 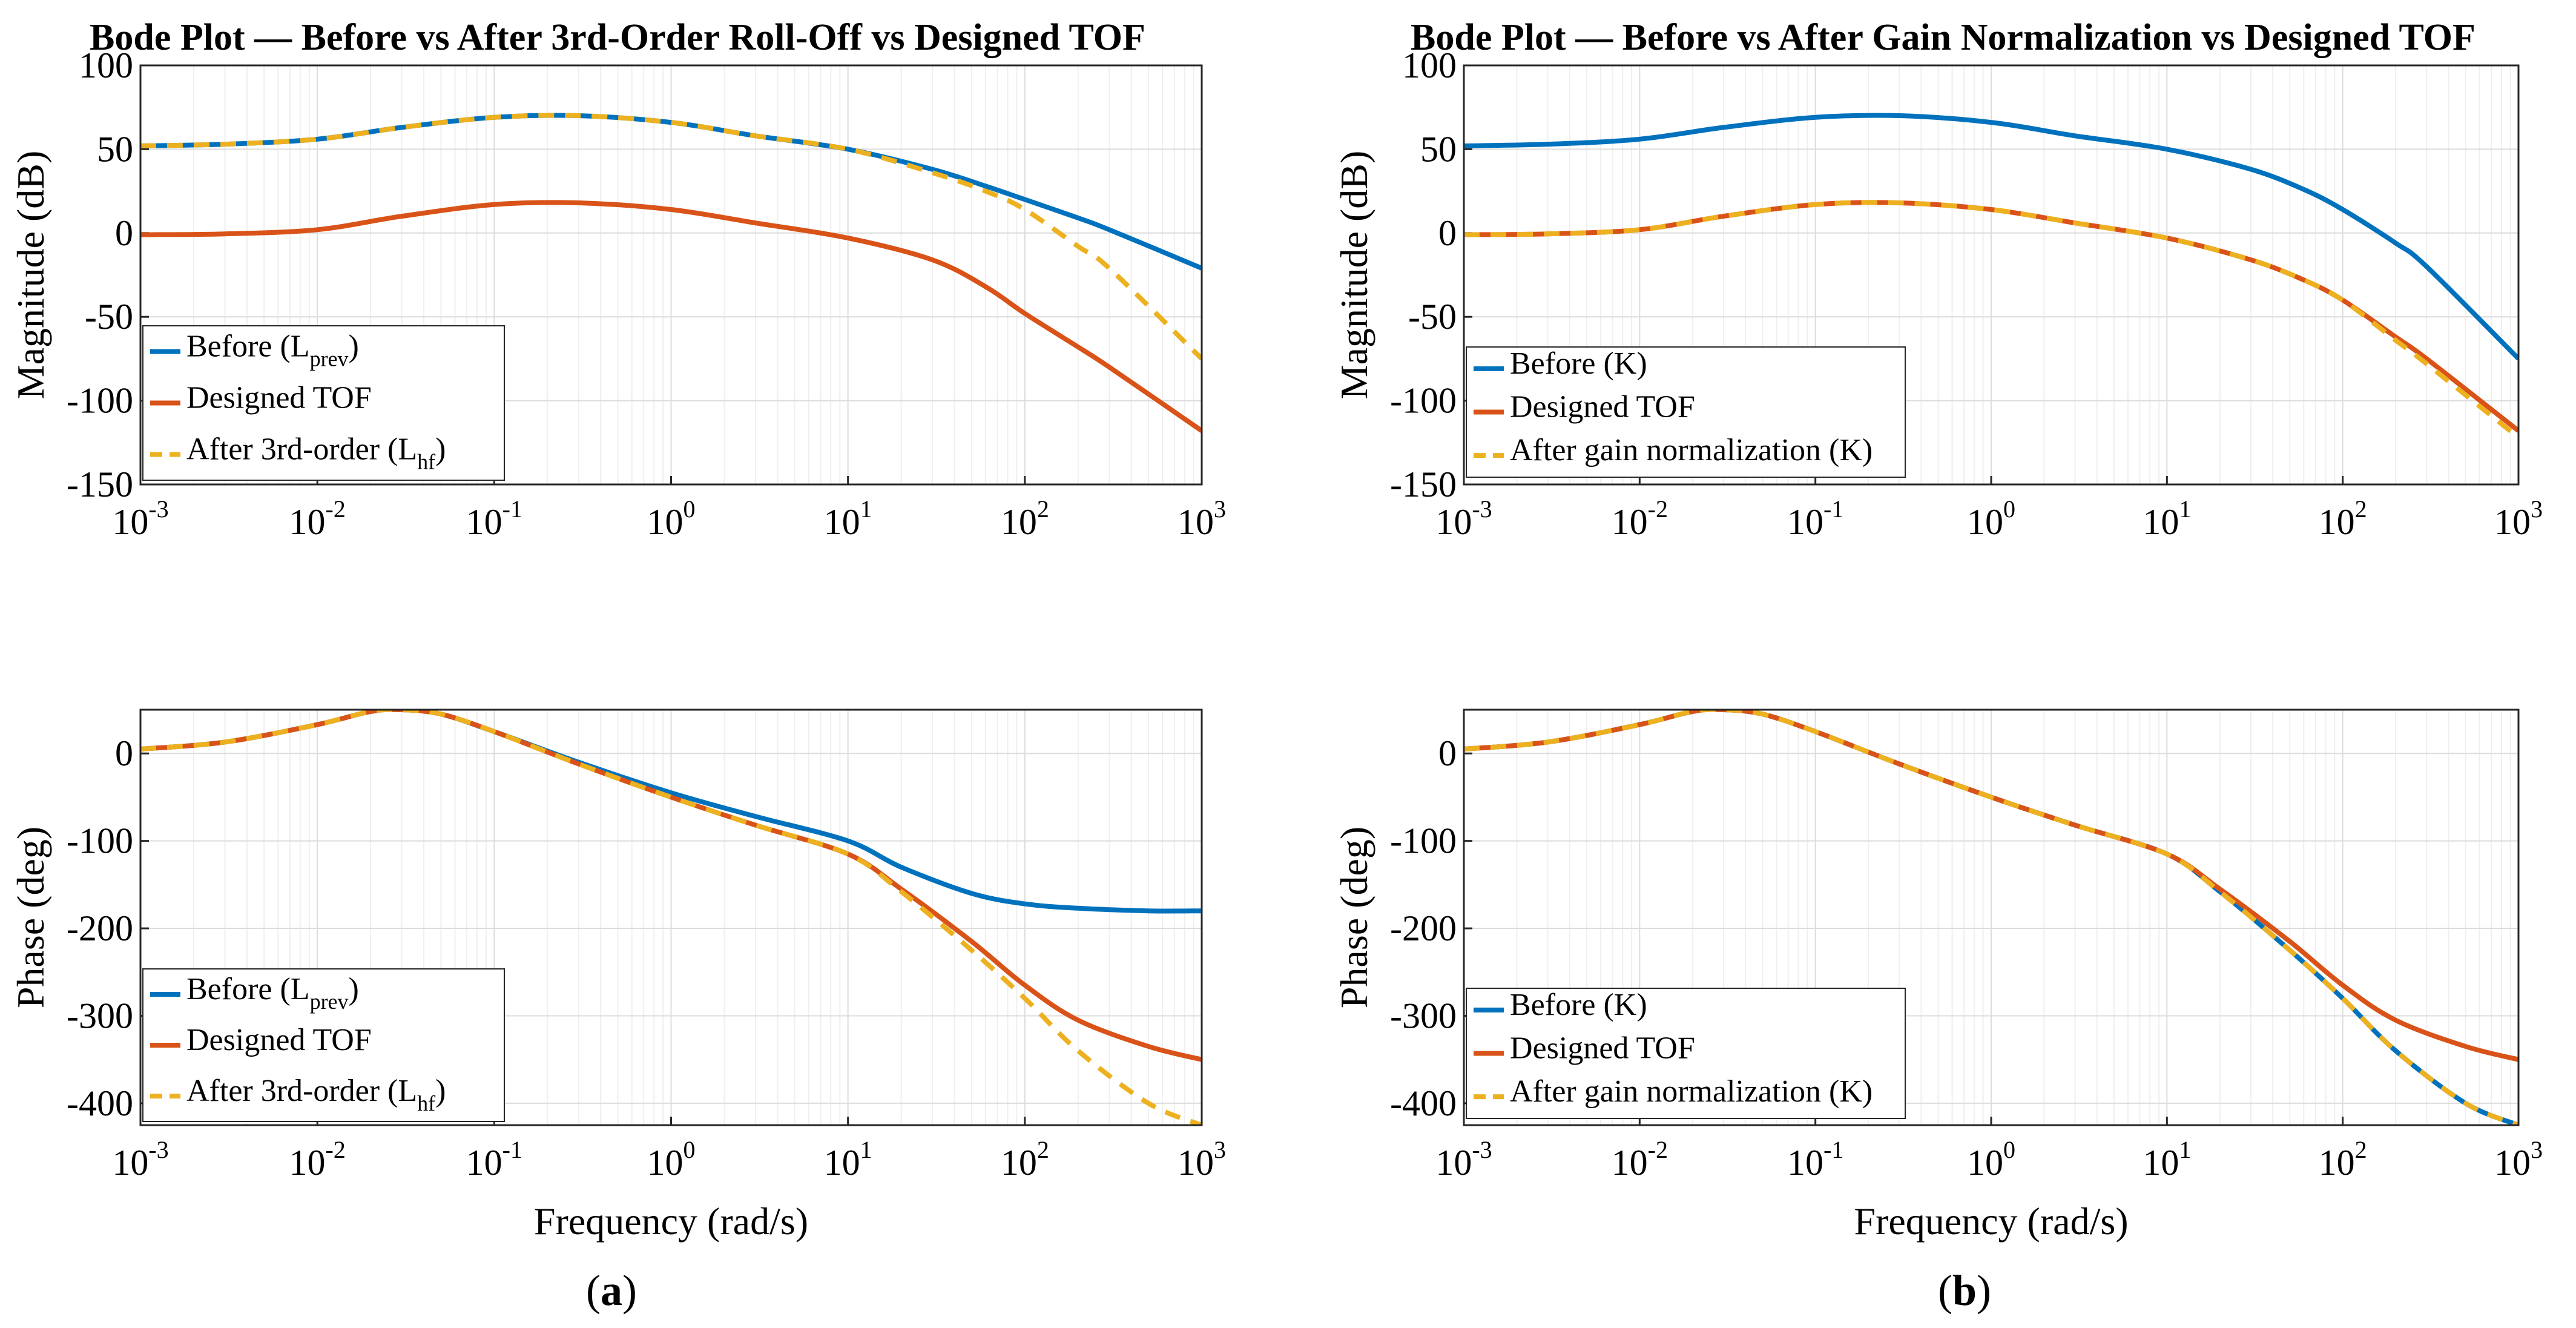 What do you see at coordinates (1692, 1091) in the screenshot?
I see `legend-label-3: After gain normalization (K)` at bounding box center [1692, 1091].